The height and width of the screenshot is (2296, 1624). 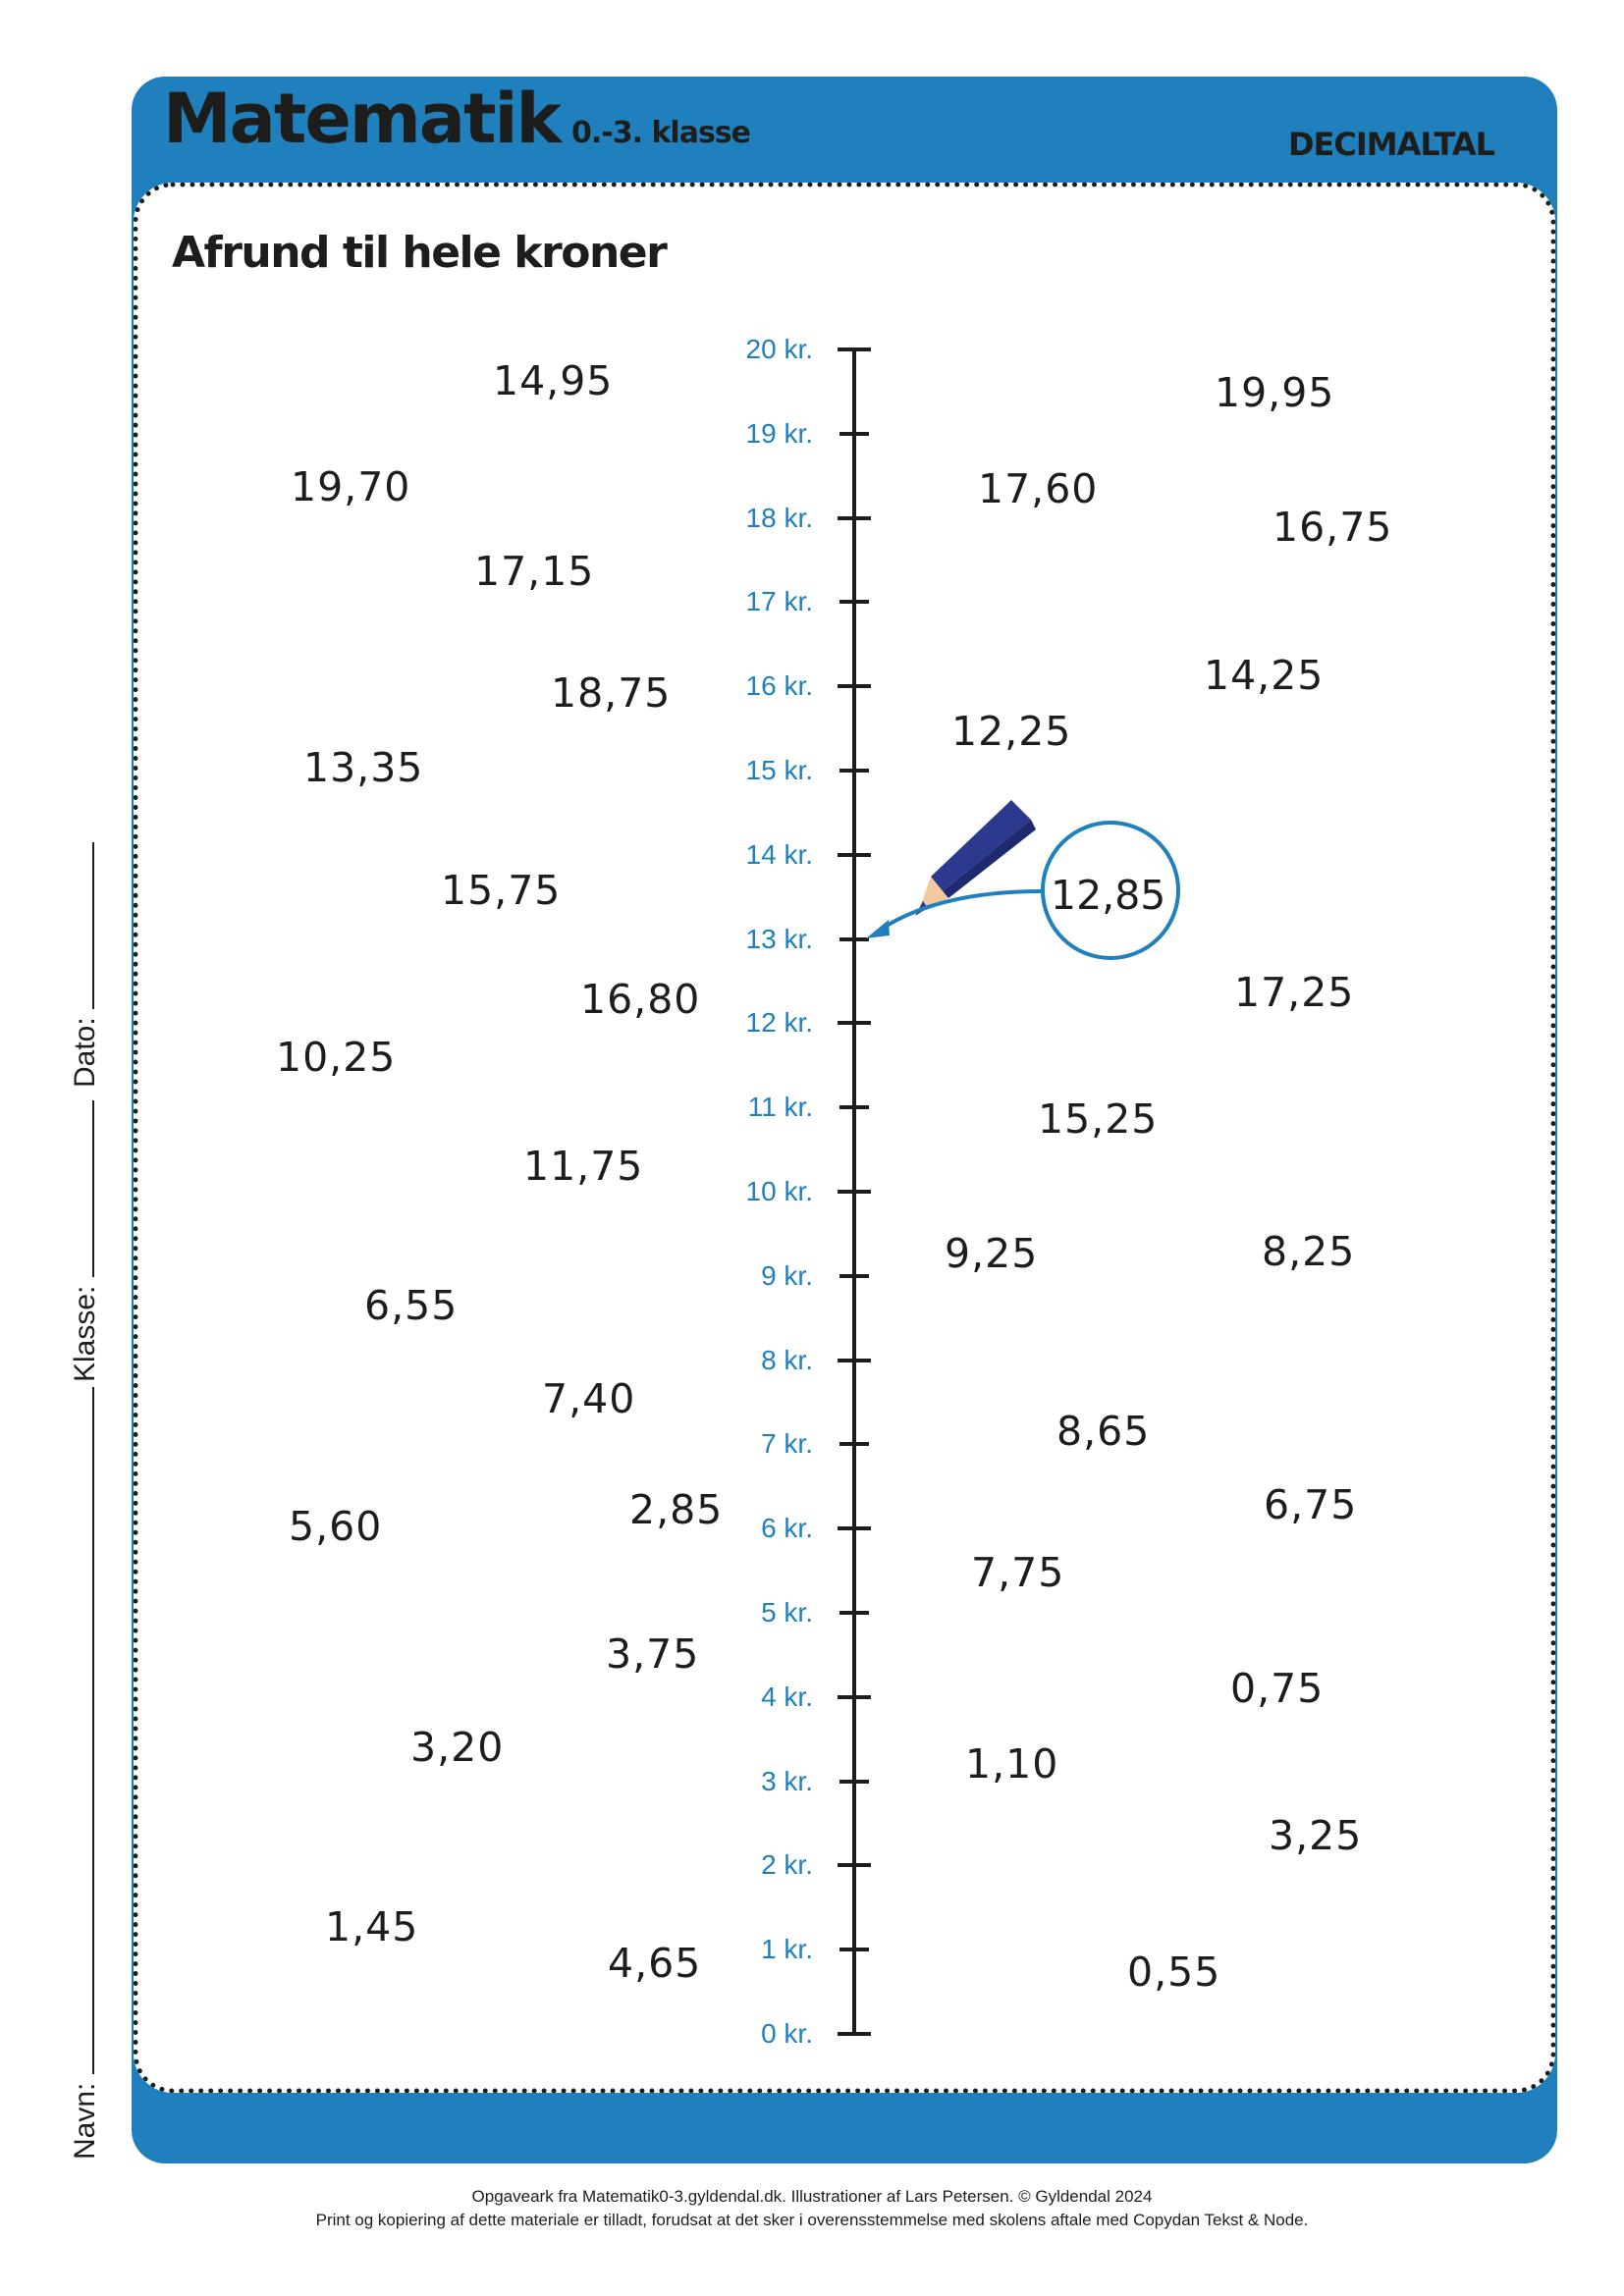 I want to click on decimal-number: 3,75, so click(x=653, y=1654).